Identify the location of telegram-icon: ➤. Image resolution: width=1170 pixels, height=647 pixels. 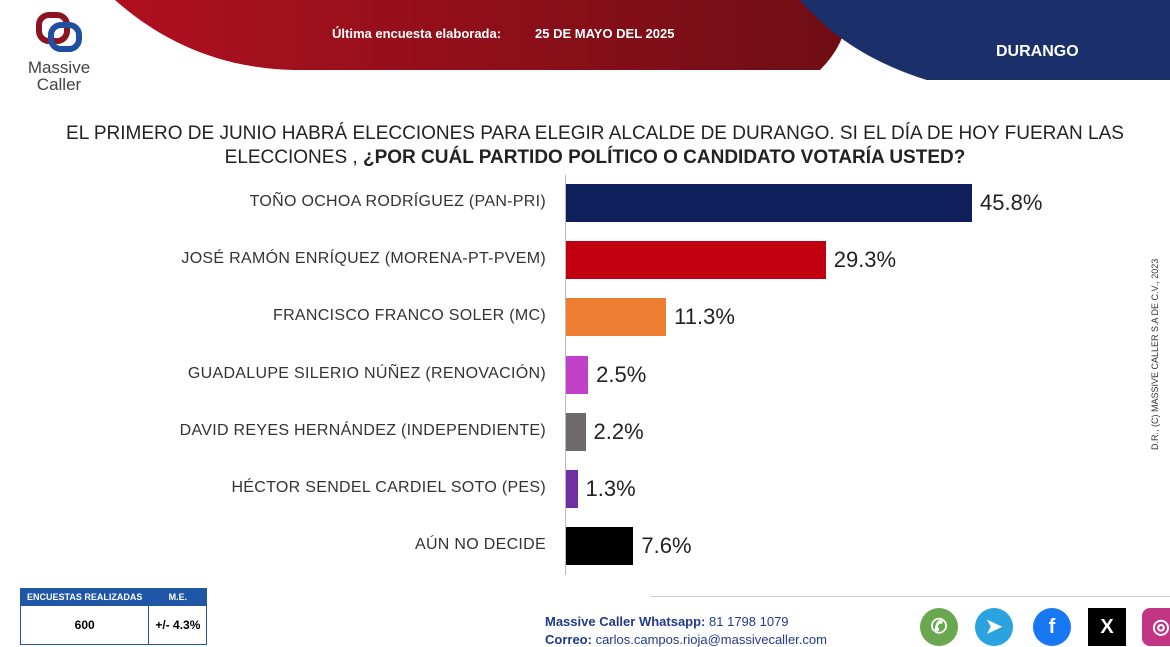
(994, 627).